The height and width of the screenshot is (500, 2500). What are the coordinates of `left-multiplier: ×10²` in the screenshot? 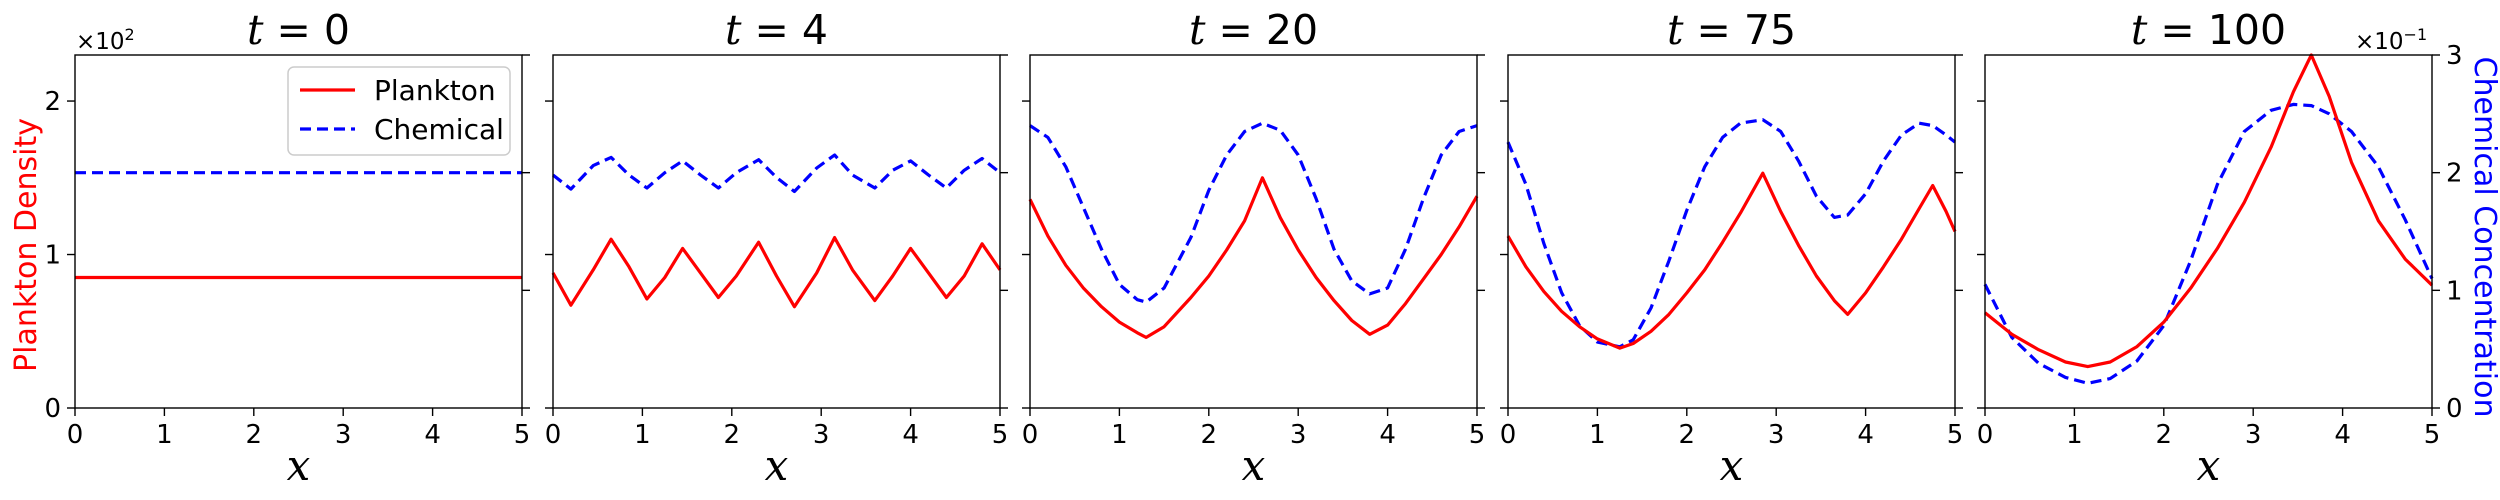 It's located at (105, 40).